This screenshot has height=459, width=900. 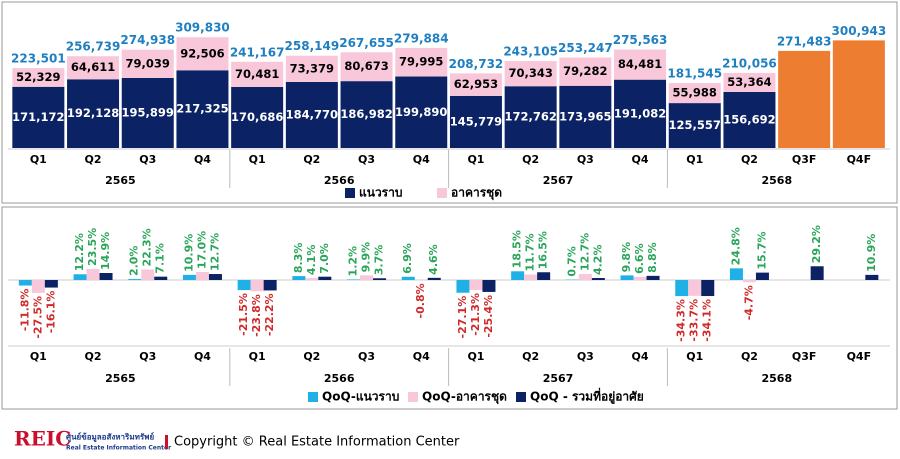 What do you see at coordinates (50, 312) in the screenshot?
I see `value-label: -16.1%` at bounding box center [50, 312].